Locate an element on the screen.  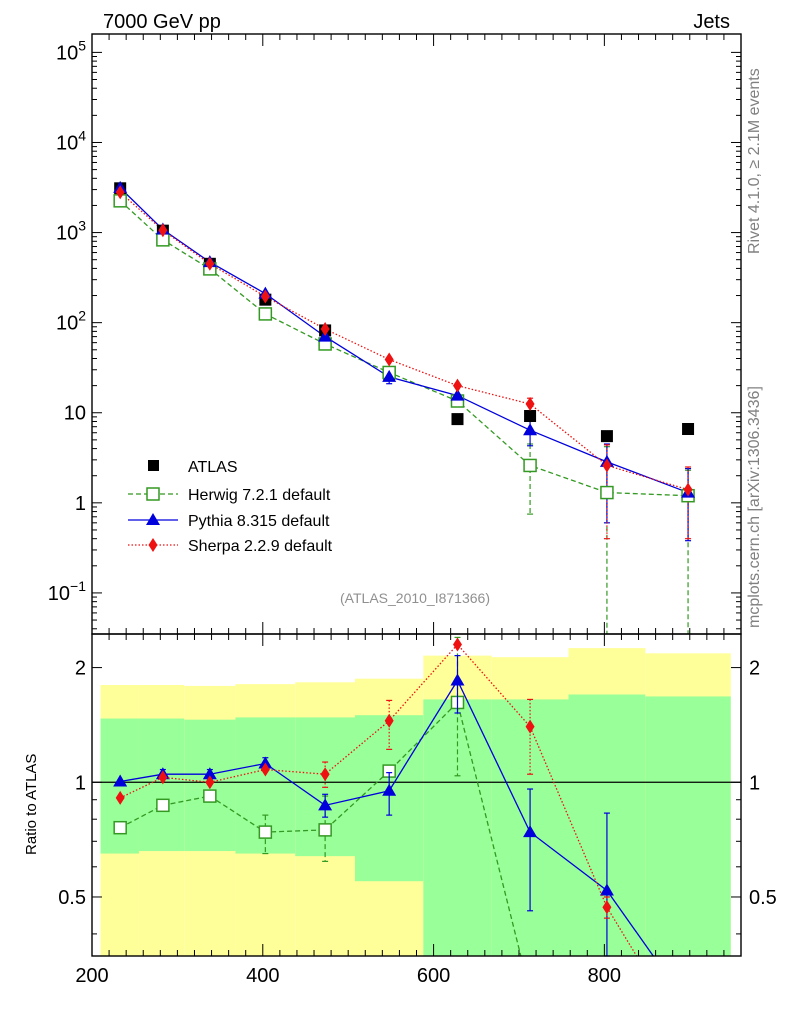
main-y-tick-label: 10⁻¹ is located at coordinates (67, 591).